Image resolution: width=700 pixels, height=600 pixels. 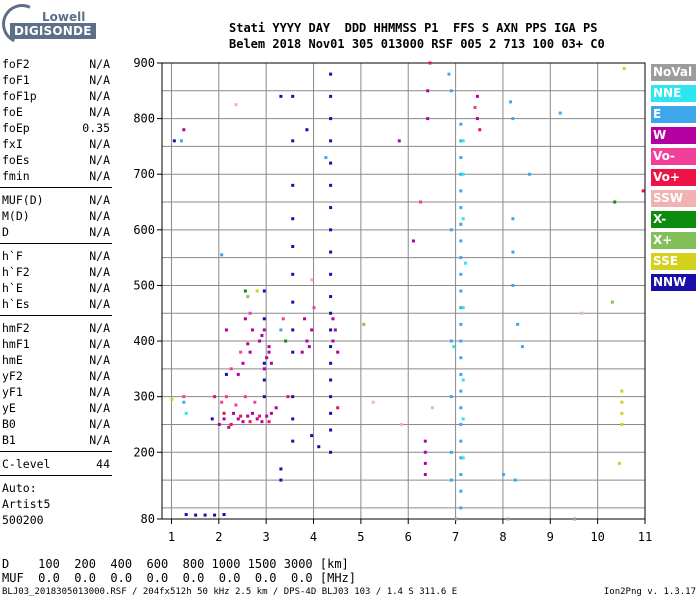 What do you see at coordinates (56, 408) in the screenshot?
I see `param-row-ye: yE N/A` at bounding box center [56, 408].